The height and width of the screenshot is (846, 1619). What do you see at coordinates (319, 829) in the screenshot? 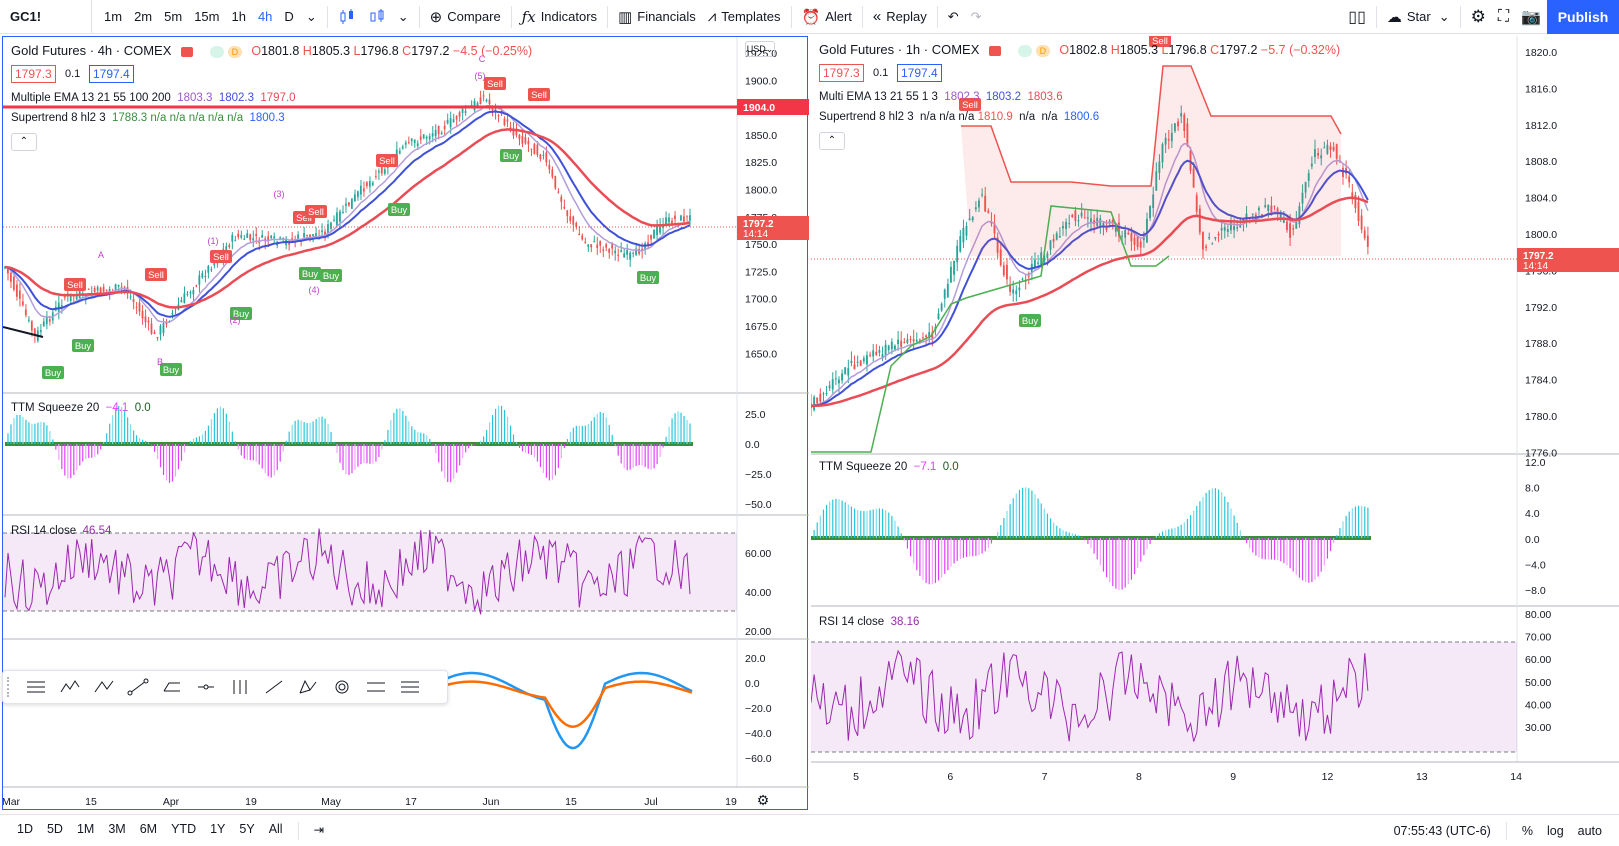
I see `go-to-date-icon: ⇥` at bounding box center [319, 829].